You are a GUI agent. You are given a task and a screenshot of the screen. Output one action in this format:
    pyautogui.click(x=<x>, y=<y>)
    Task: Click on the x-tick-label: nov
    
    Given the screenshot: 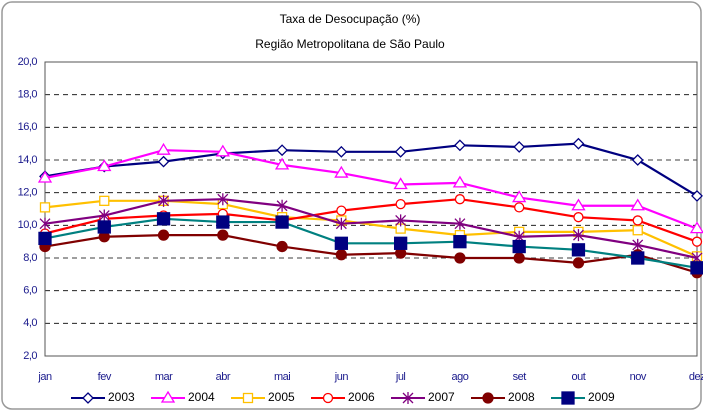 What is the action you would take?
    pyautogui.click(x=638, y=377)
    